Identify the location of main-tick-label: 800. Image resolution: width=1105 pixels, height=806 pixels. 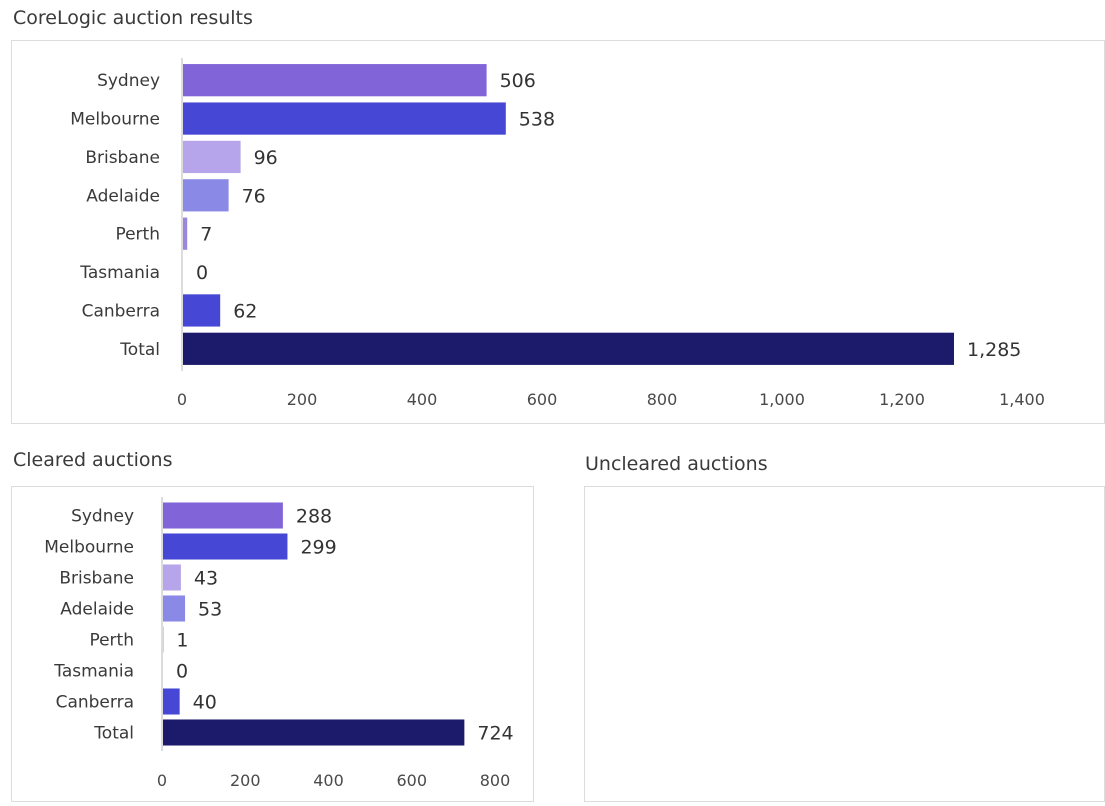
(662, 399).